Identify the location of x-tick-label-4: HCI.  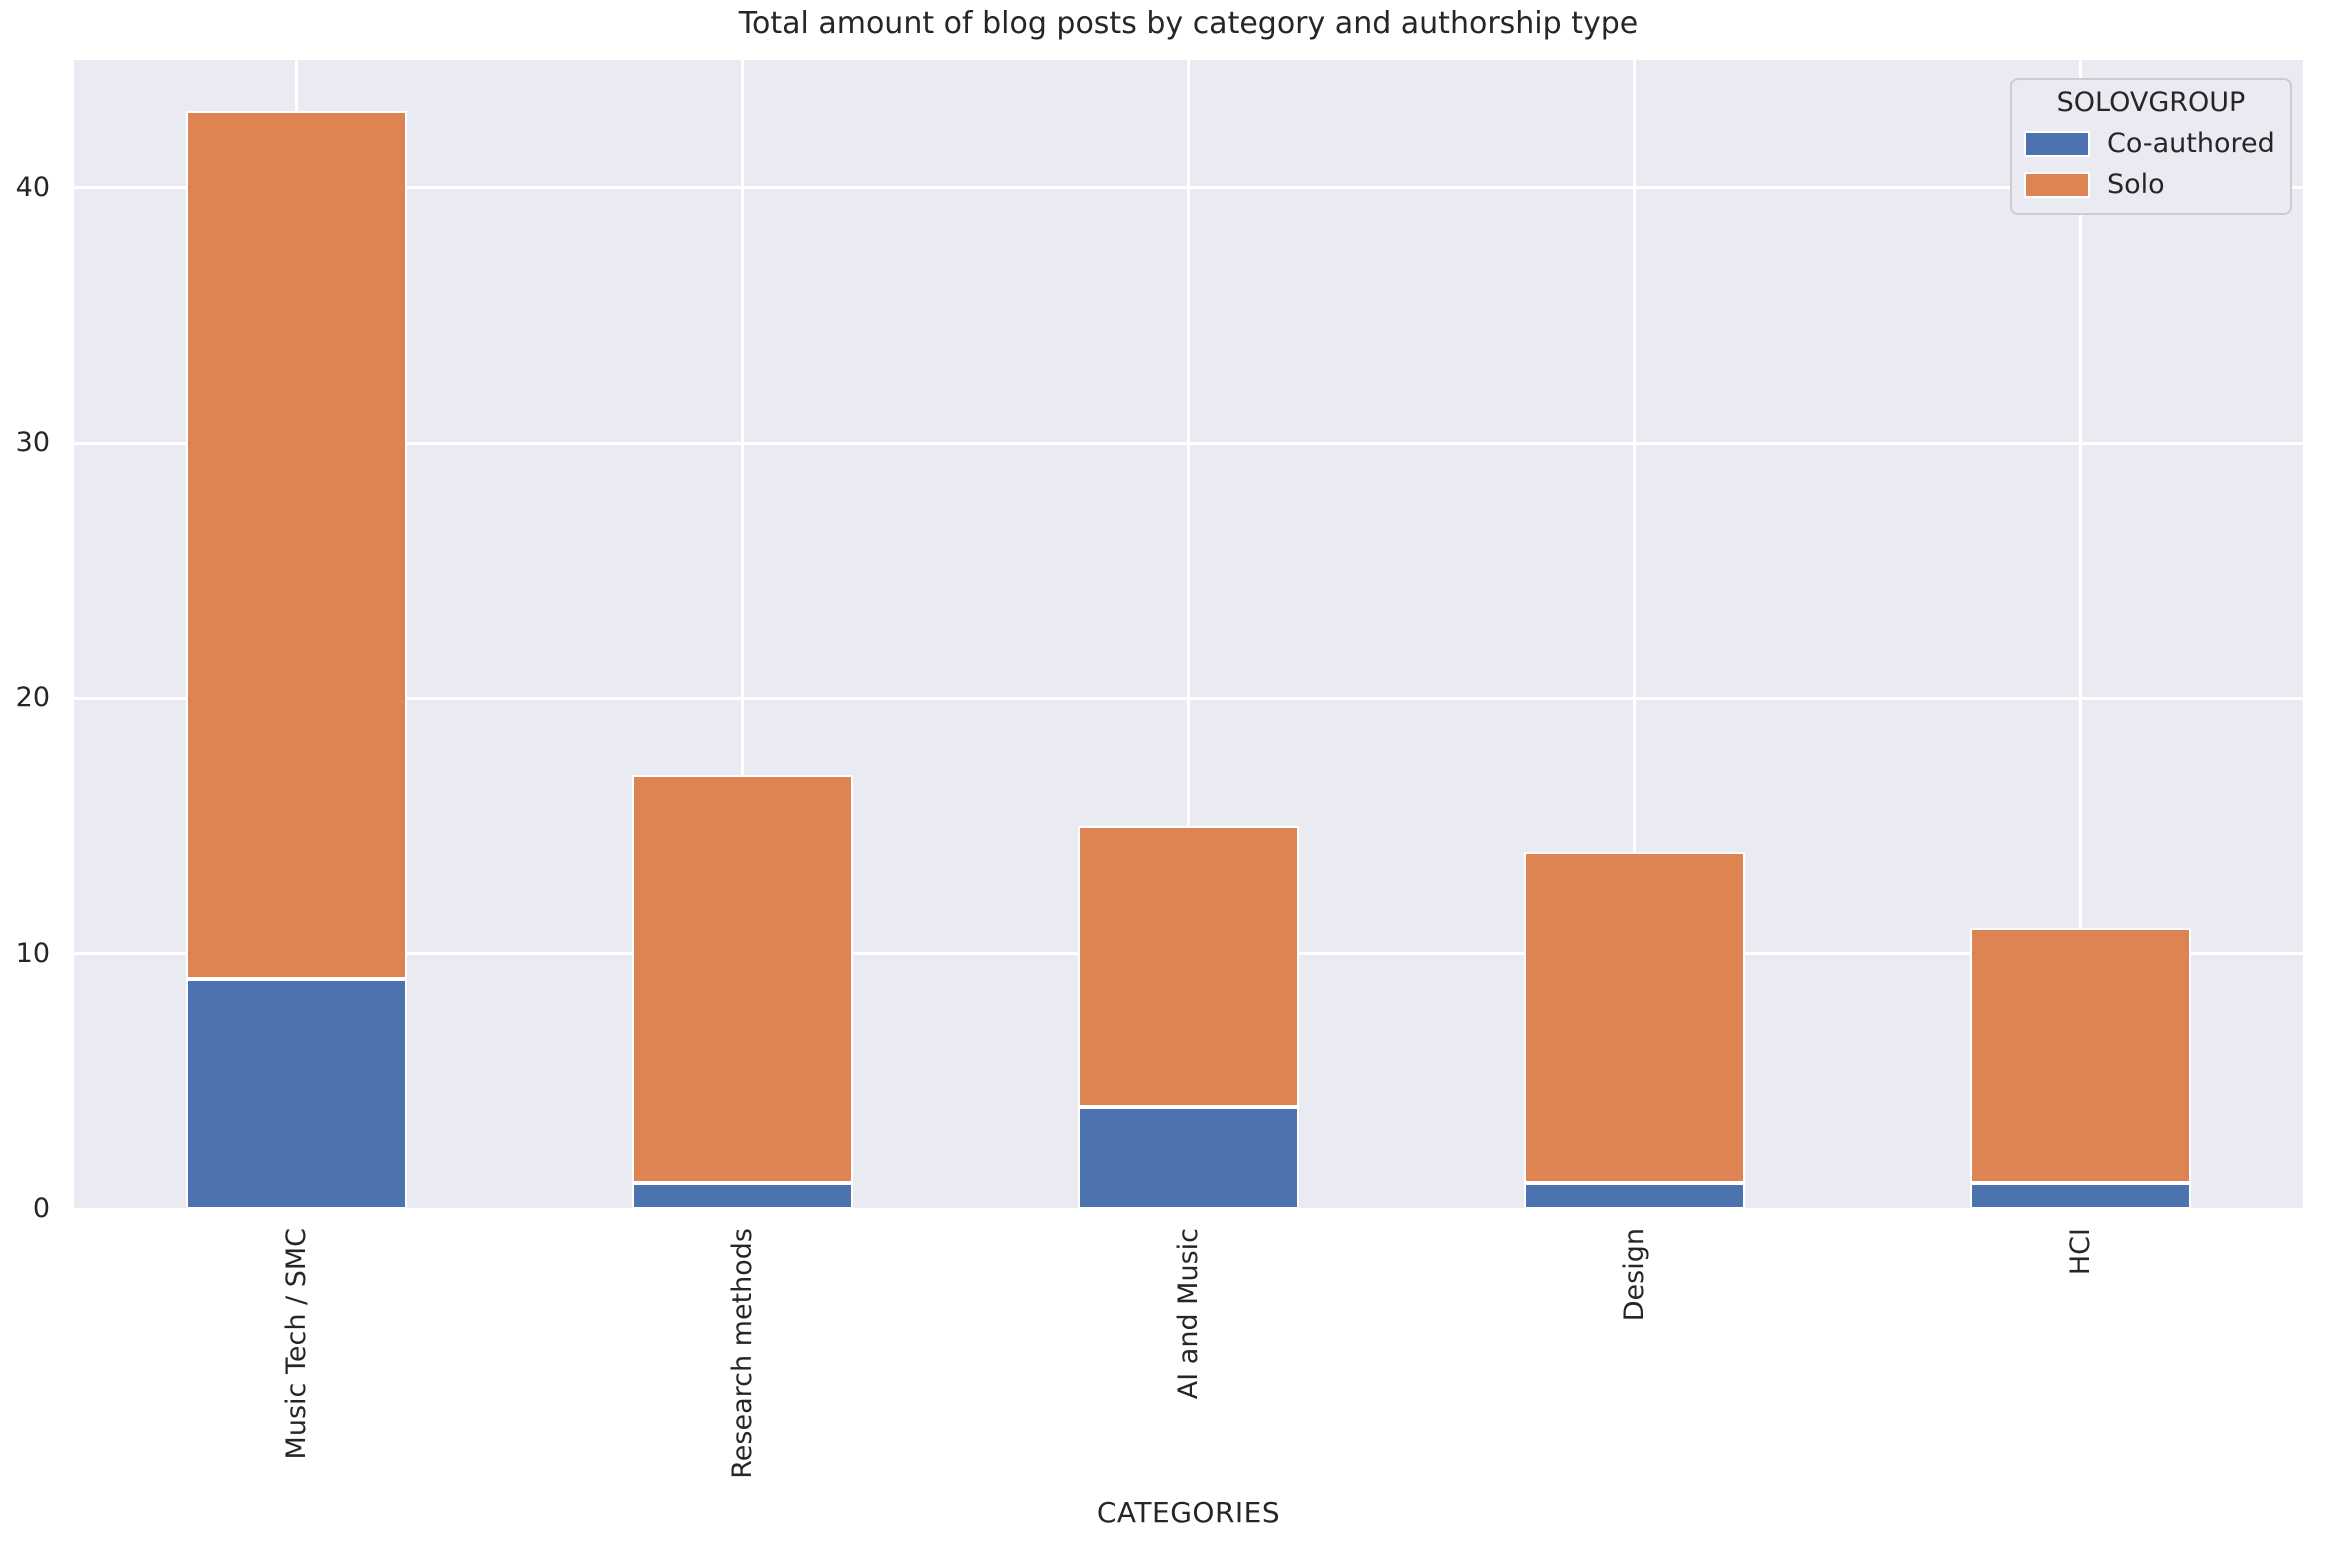
(2080, 1252).